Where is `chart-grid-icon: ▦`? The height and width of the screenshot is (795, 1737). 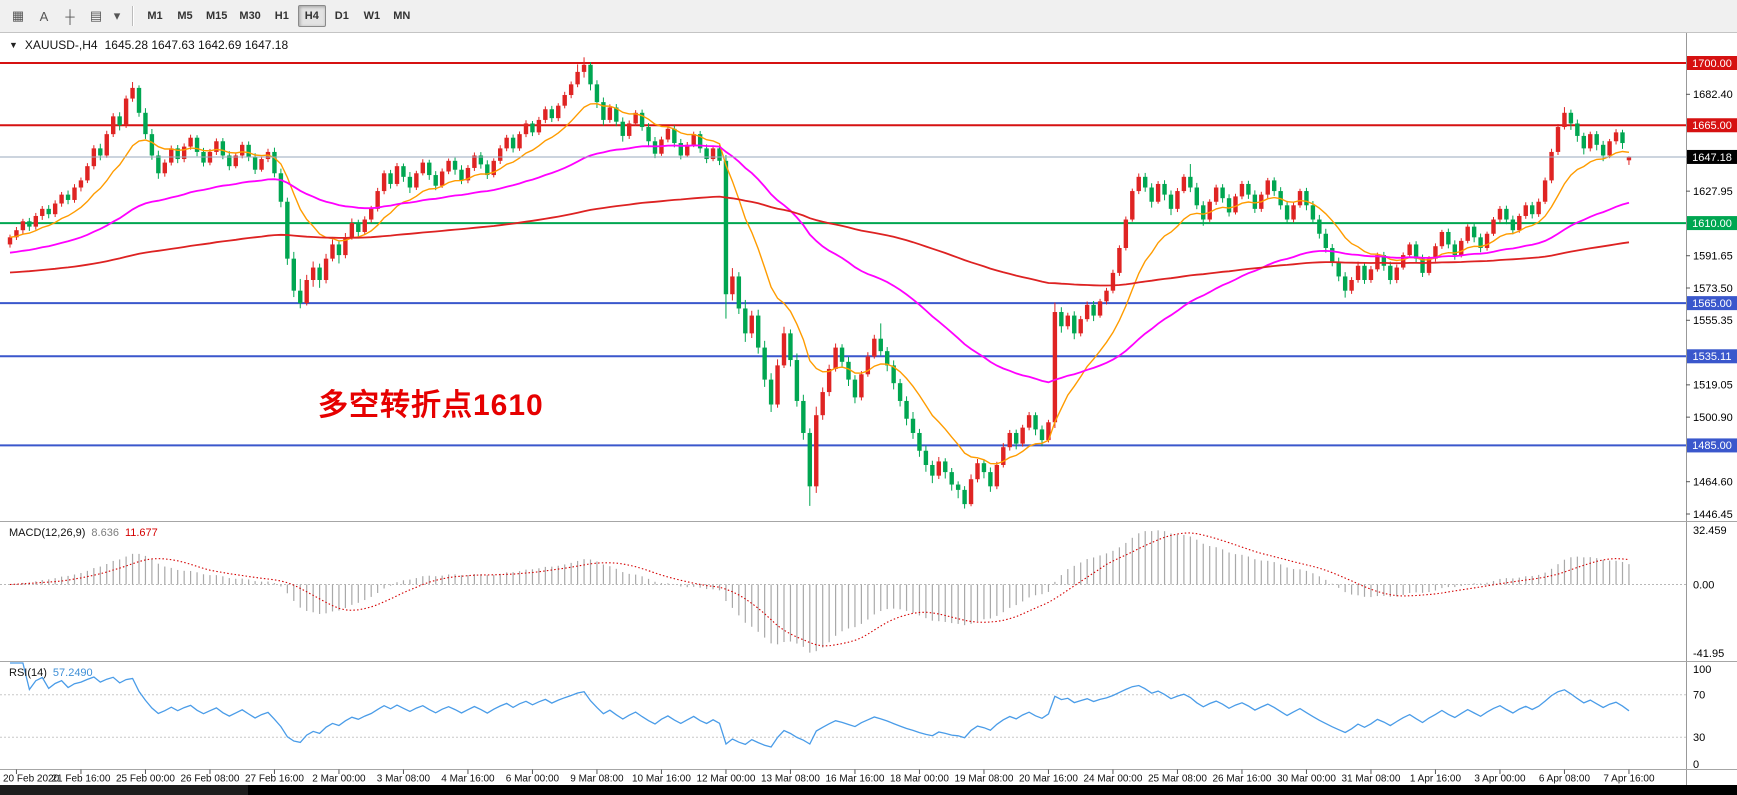 chart-grid-icon: ▦ is located at coordinates (18, 16).